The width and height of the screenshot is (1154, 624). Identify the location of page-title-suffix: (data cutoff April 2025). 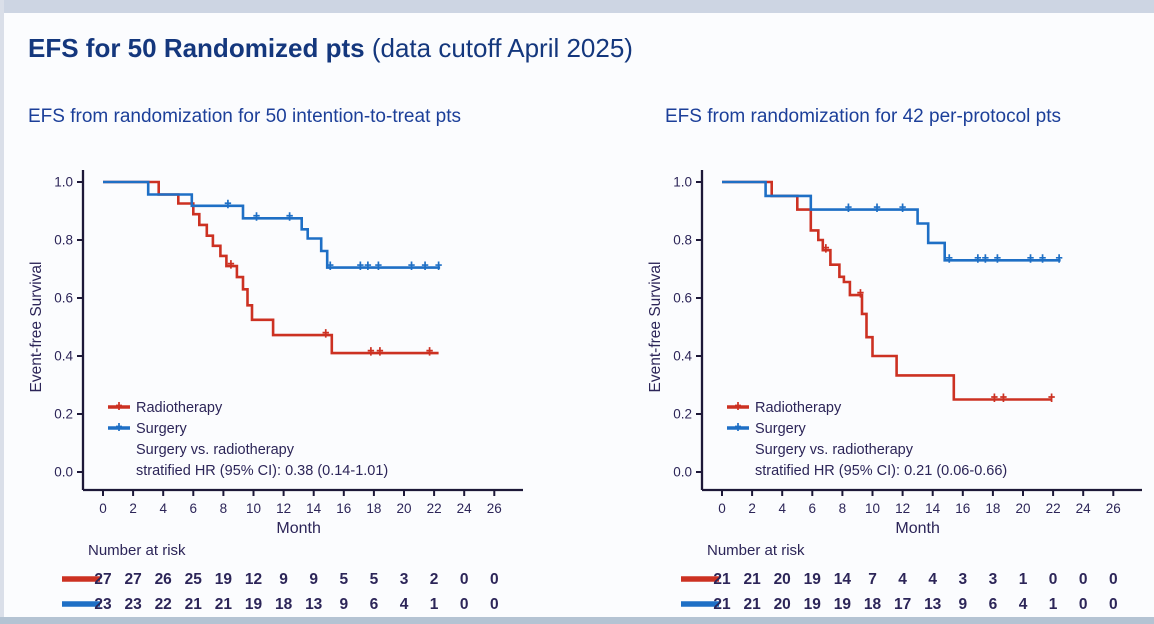
(498, 48).